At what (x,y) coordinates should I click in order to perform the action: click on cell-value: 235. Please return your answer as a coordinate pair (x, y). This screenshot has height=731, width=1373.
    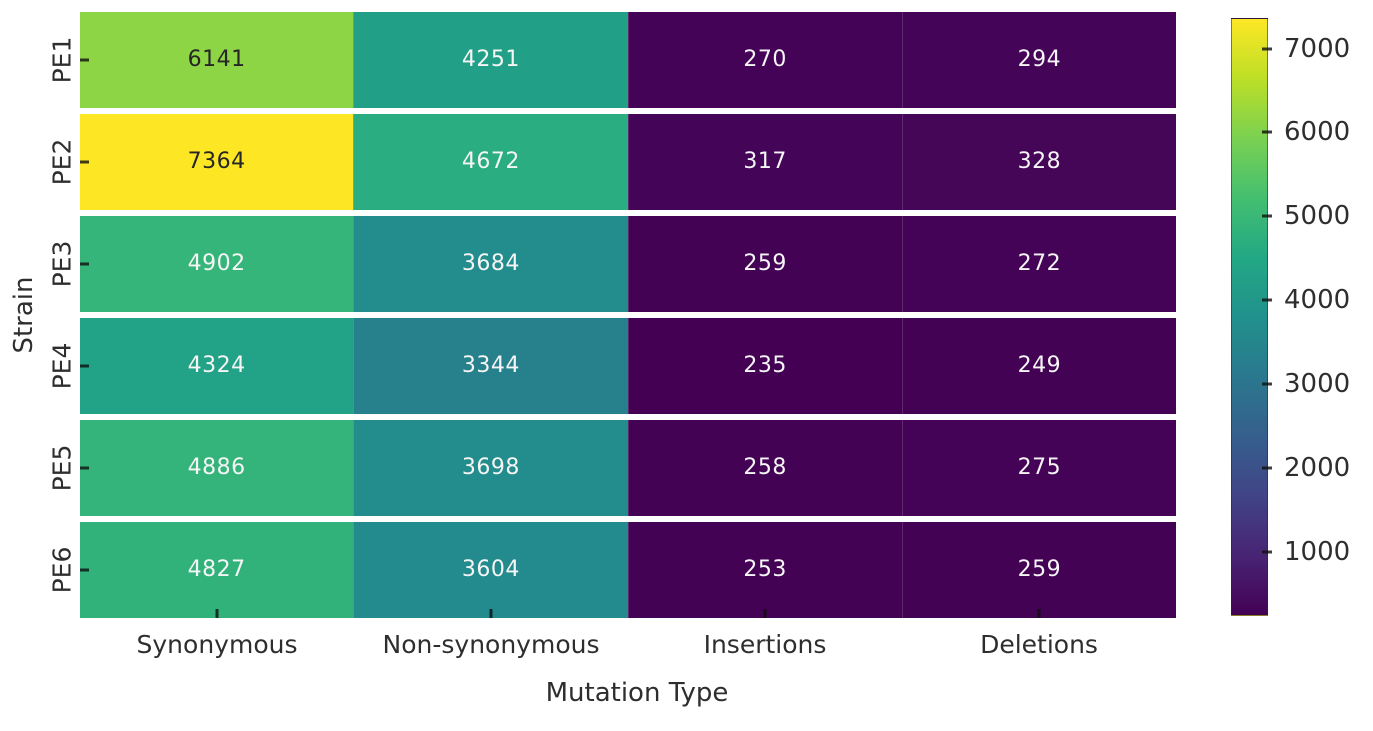
    Looking at the image, I should click on (765, 365).